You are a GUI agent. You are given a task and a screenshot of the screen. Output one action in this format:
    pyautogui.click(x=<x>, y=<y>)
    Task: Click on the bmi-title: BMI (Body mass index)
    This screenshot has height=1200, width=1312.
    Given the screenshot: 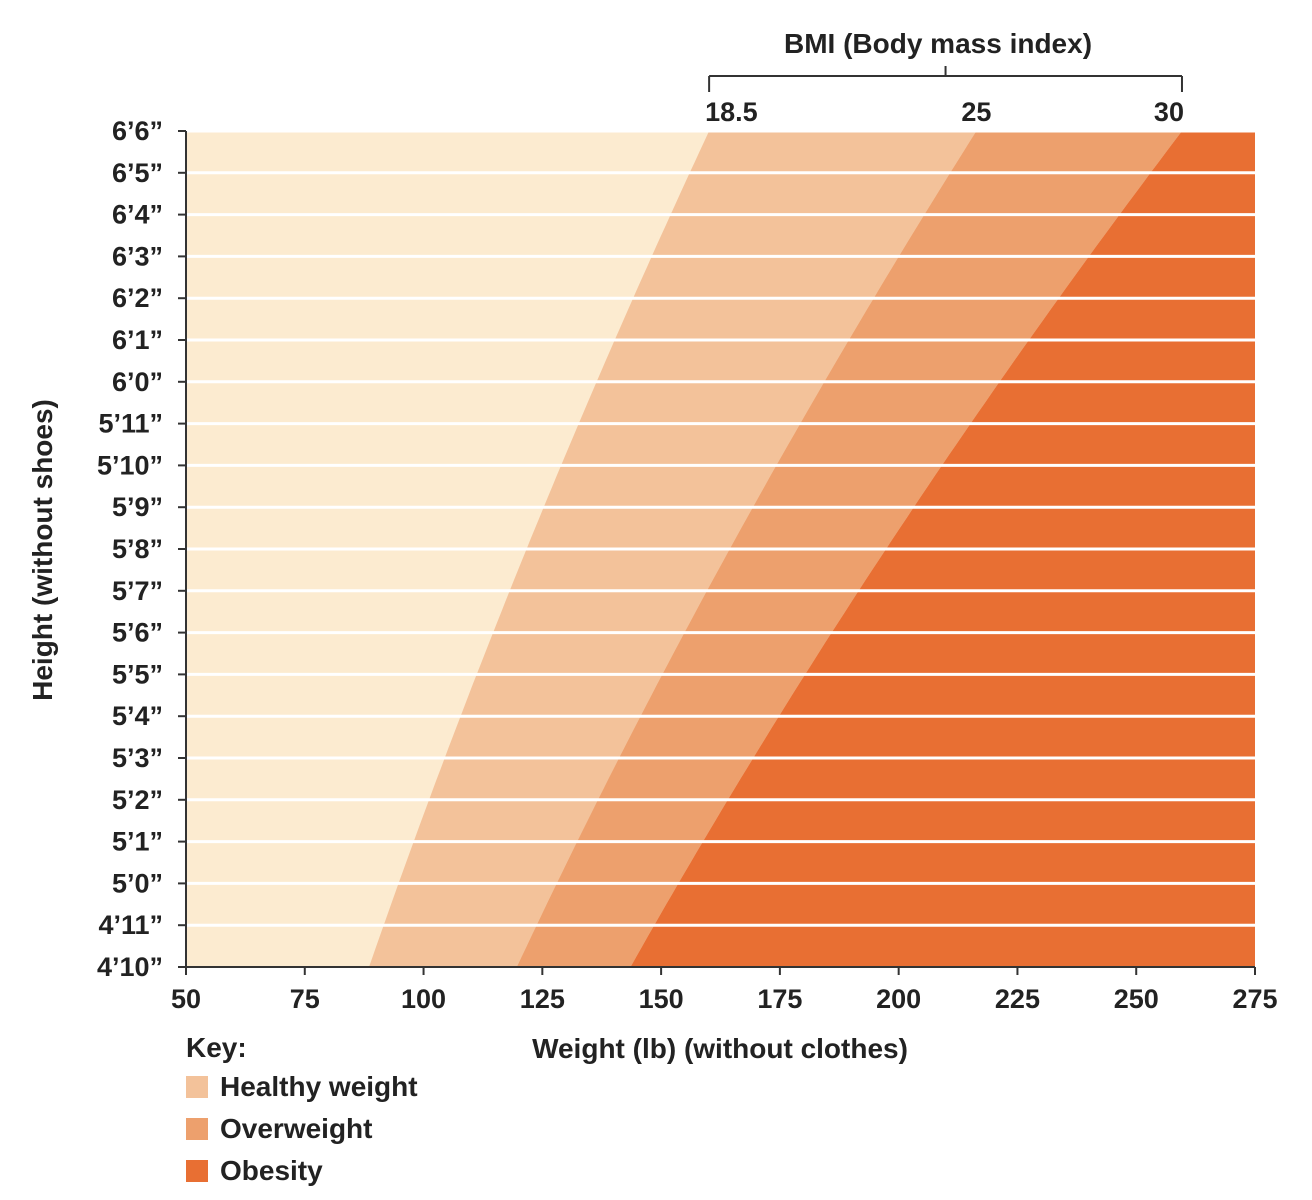 What is the action you would take?
    pyautogui.click(x=938, y=43)
    